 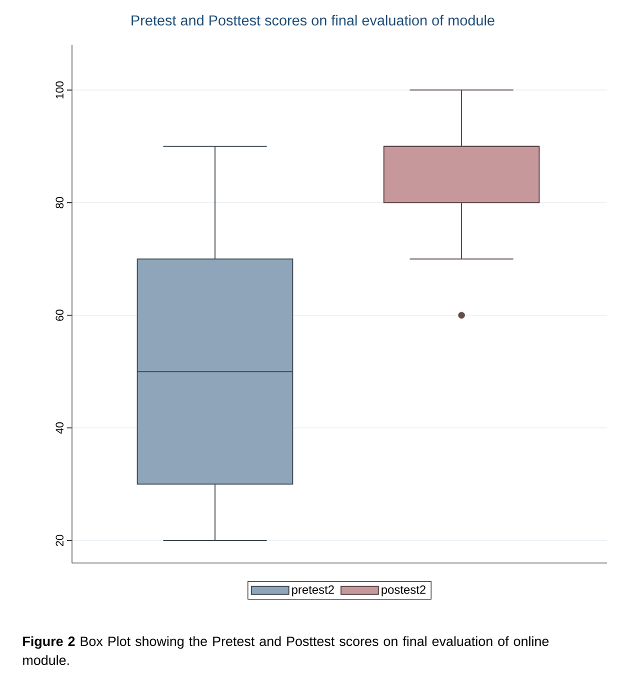 I want to click on legend-label: pretest2, so click(x=313, y=590).